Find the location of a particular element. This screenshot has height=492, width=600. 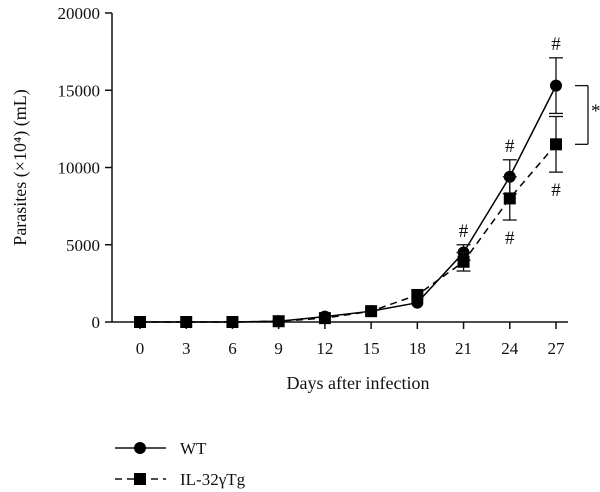

significance-star: * is located at coordinates (595, 111).